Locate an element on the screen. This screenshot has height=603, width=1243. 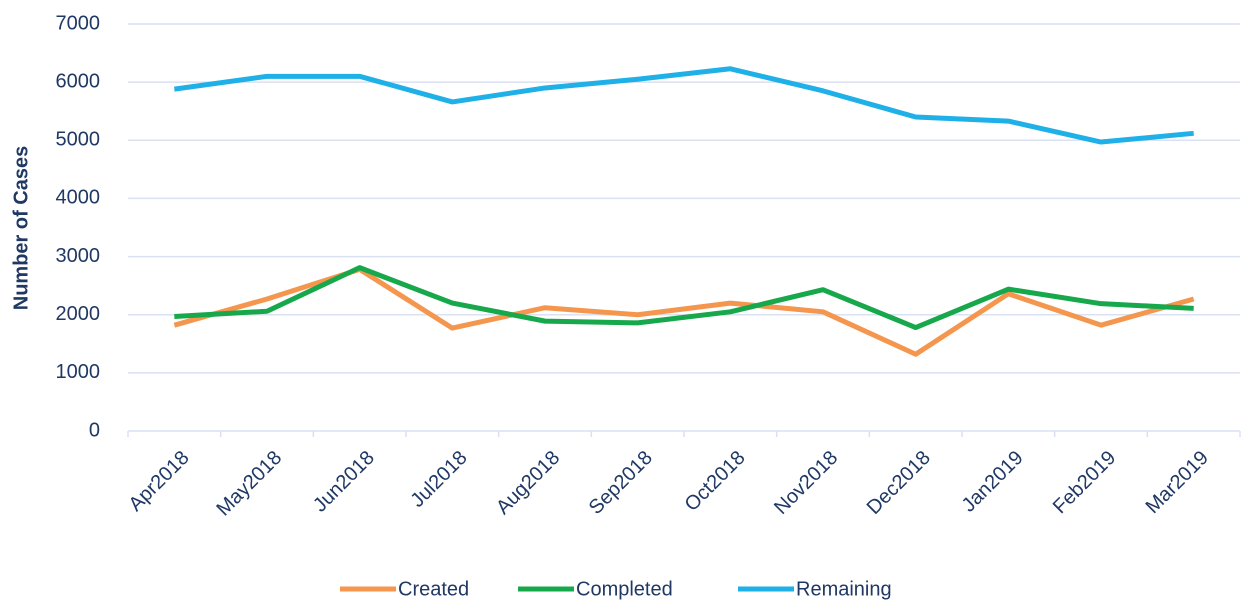
y-tick-label: 6000 is located at coordinates (78, 81).